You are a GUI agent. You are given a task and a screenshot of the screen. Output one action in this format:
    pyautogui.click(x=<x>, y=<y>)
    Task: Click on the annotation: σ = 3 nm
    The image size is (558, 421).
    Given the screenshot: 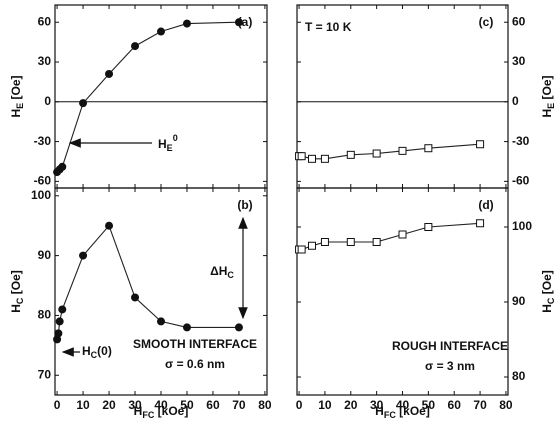 What is the action you would take?
    pyautogui.click(x=450, y=366)
    